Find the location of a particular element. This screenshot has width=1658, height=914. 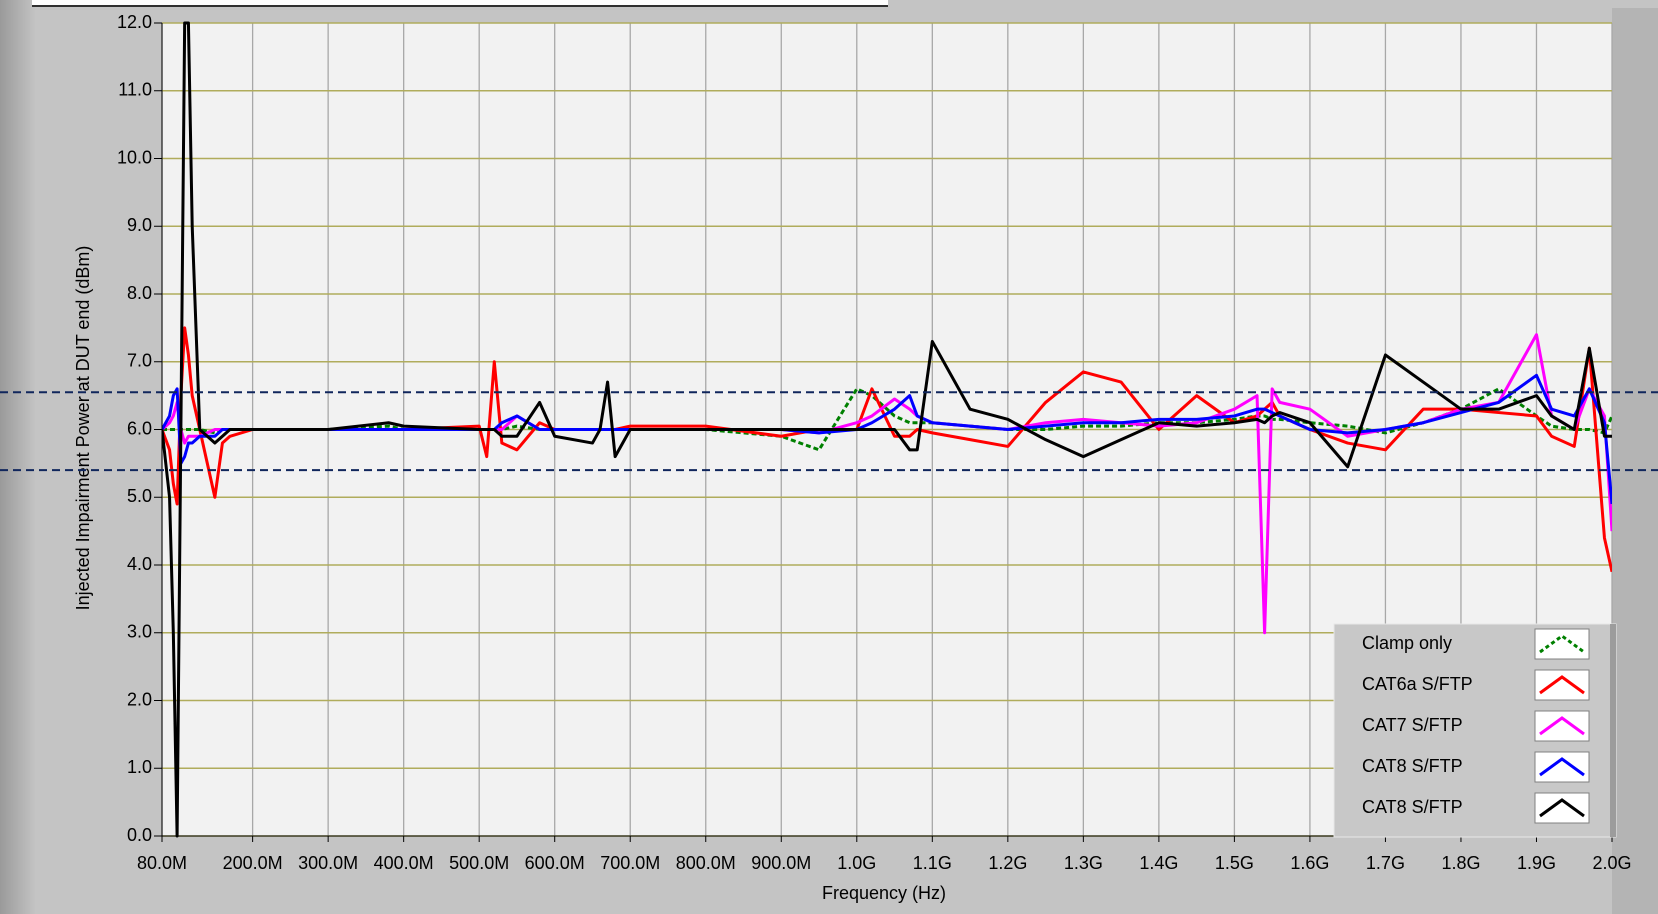

y-tick-label: 3.0 is located at coordinates (139, 632).